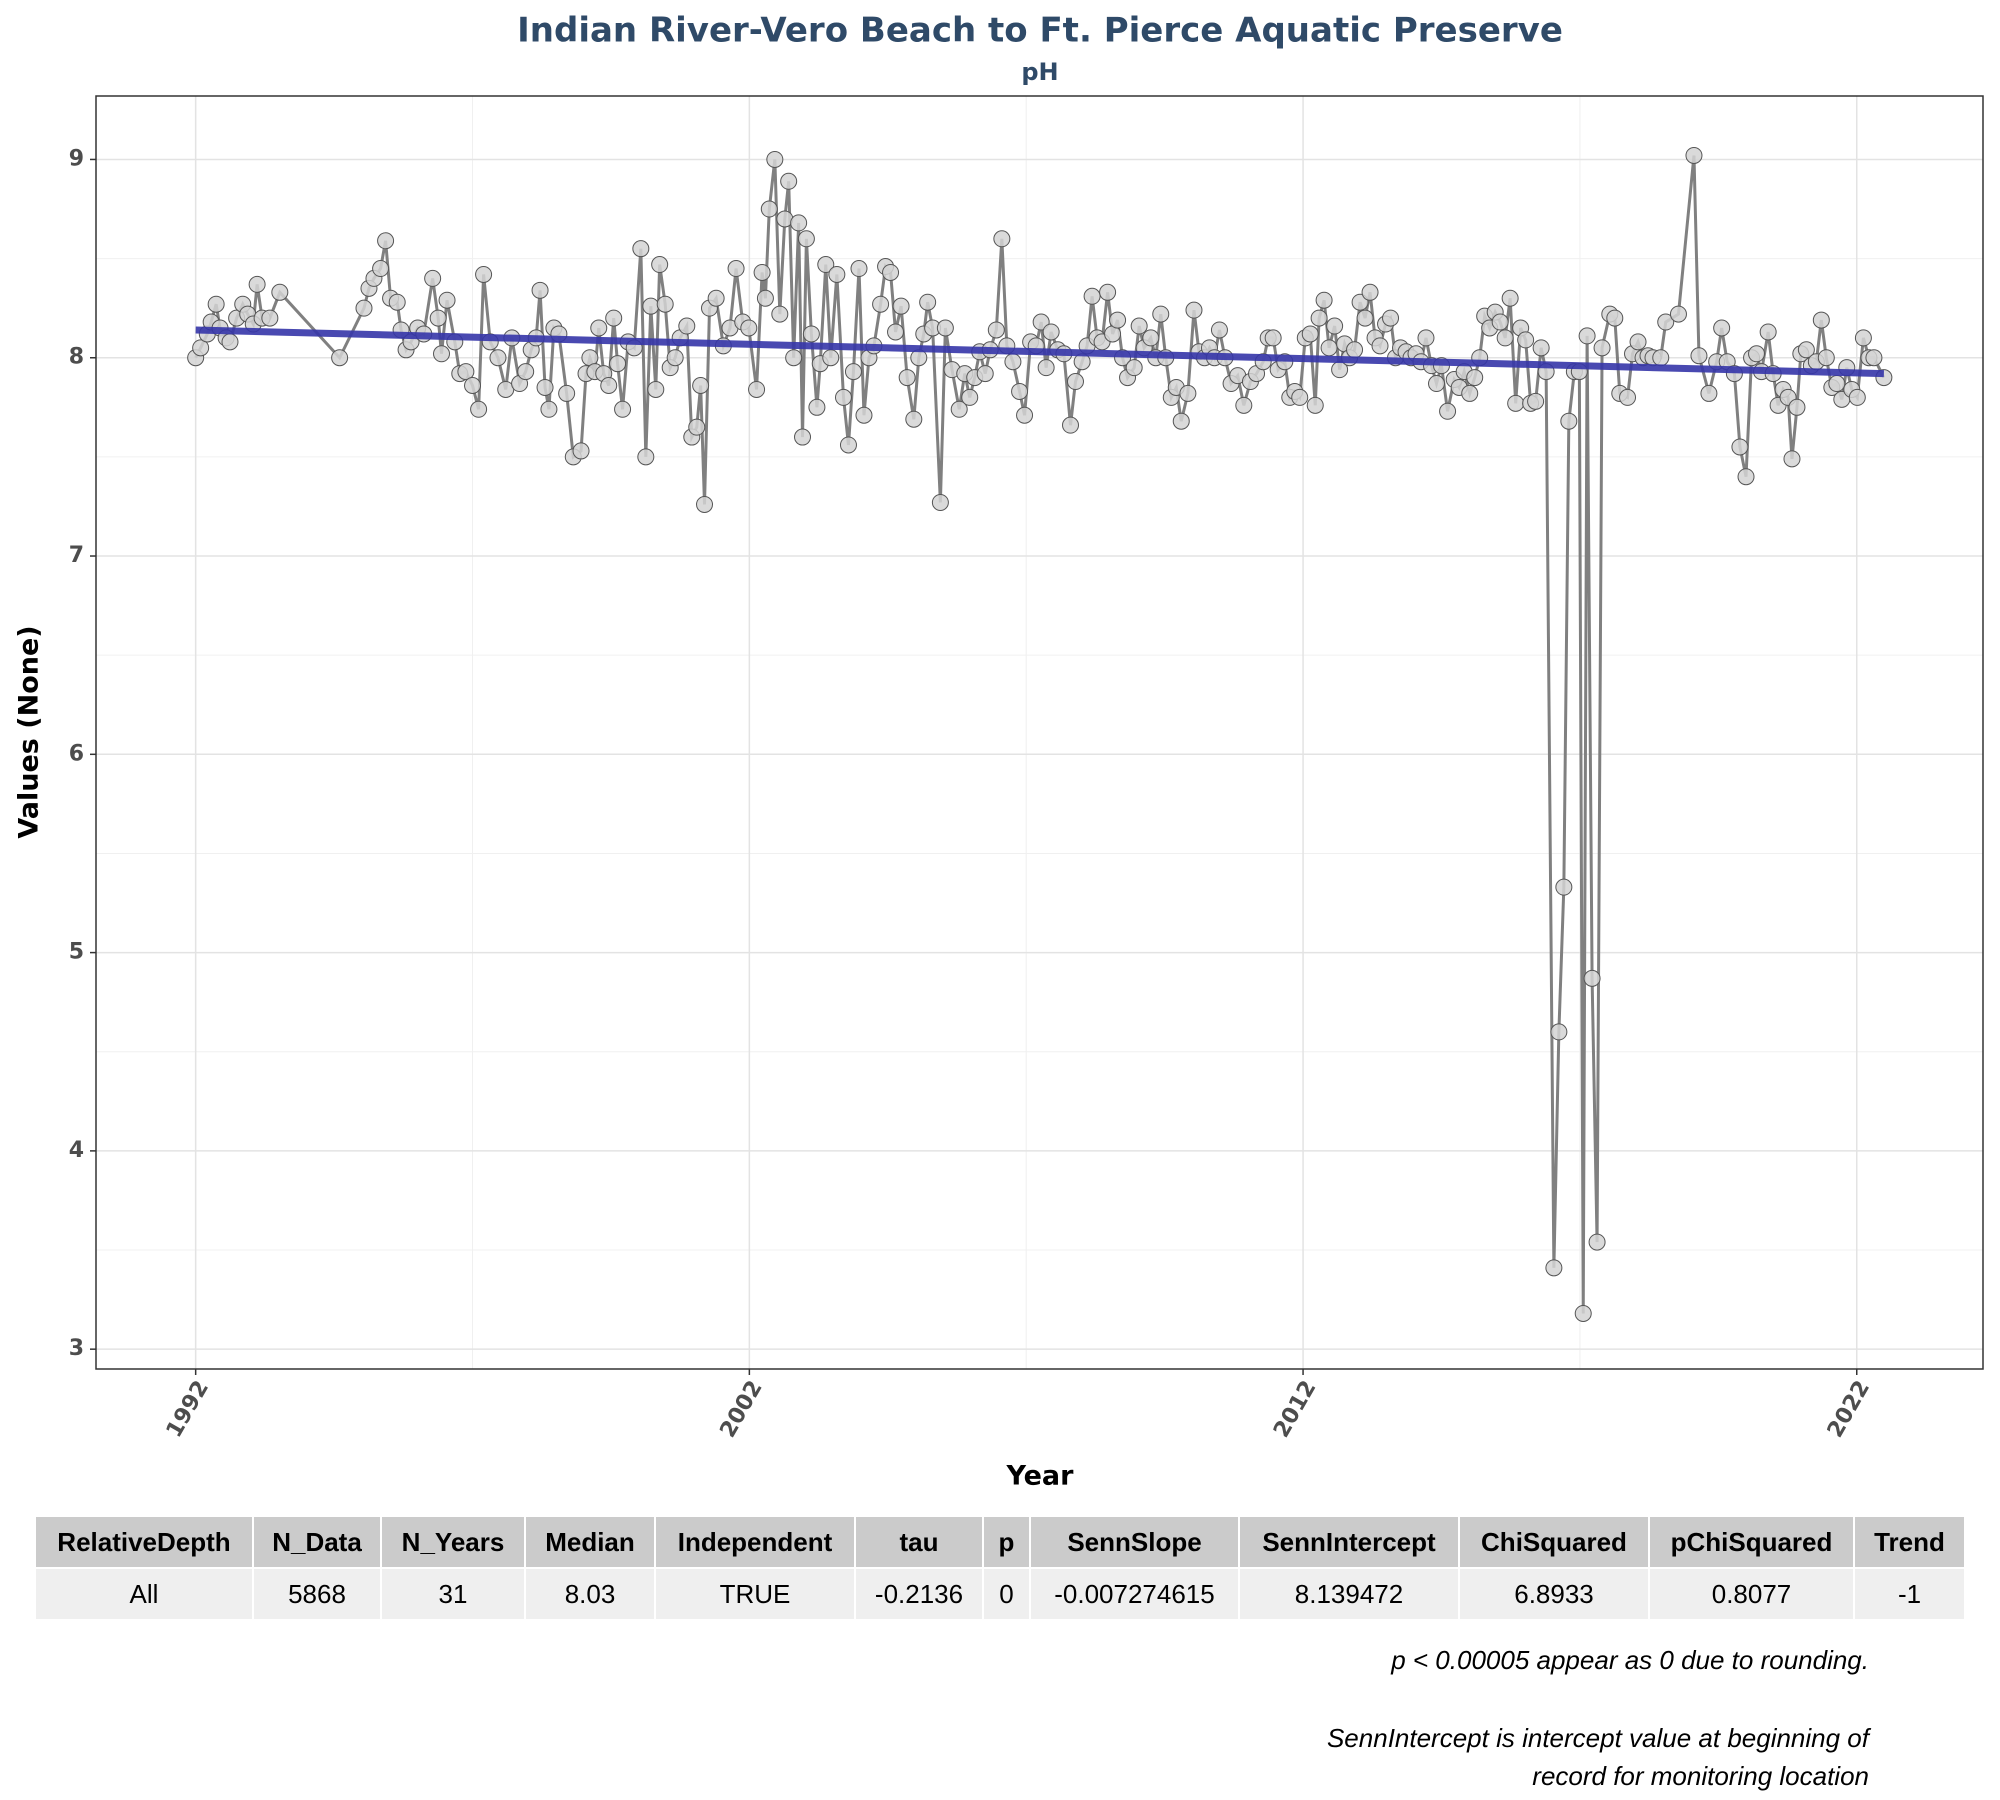 The height and width of the screenshot is (1800, 2000). What do you see at coordinates (1554, 1594) in the screenshot?
I see `table-cell: 6.8933` at bounding box center [1554, 1594].